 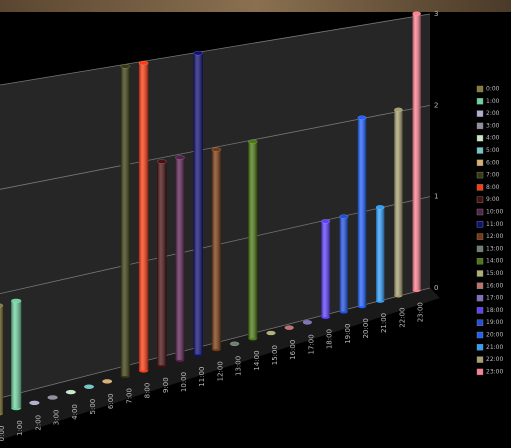 I want to click on x-tick-label: 11:00, so click(x=202, y=377).